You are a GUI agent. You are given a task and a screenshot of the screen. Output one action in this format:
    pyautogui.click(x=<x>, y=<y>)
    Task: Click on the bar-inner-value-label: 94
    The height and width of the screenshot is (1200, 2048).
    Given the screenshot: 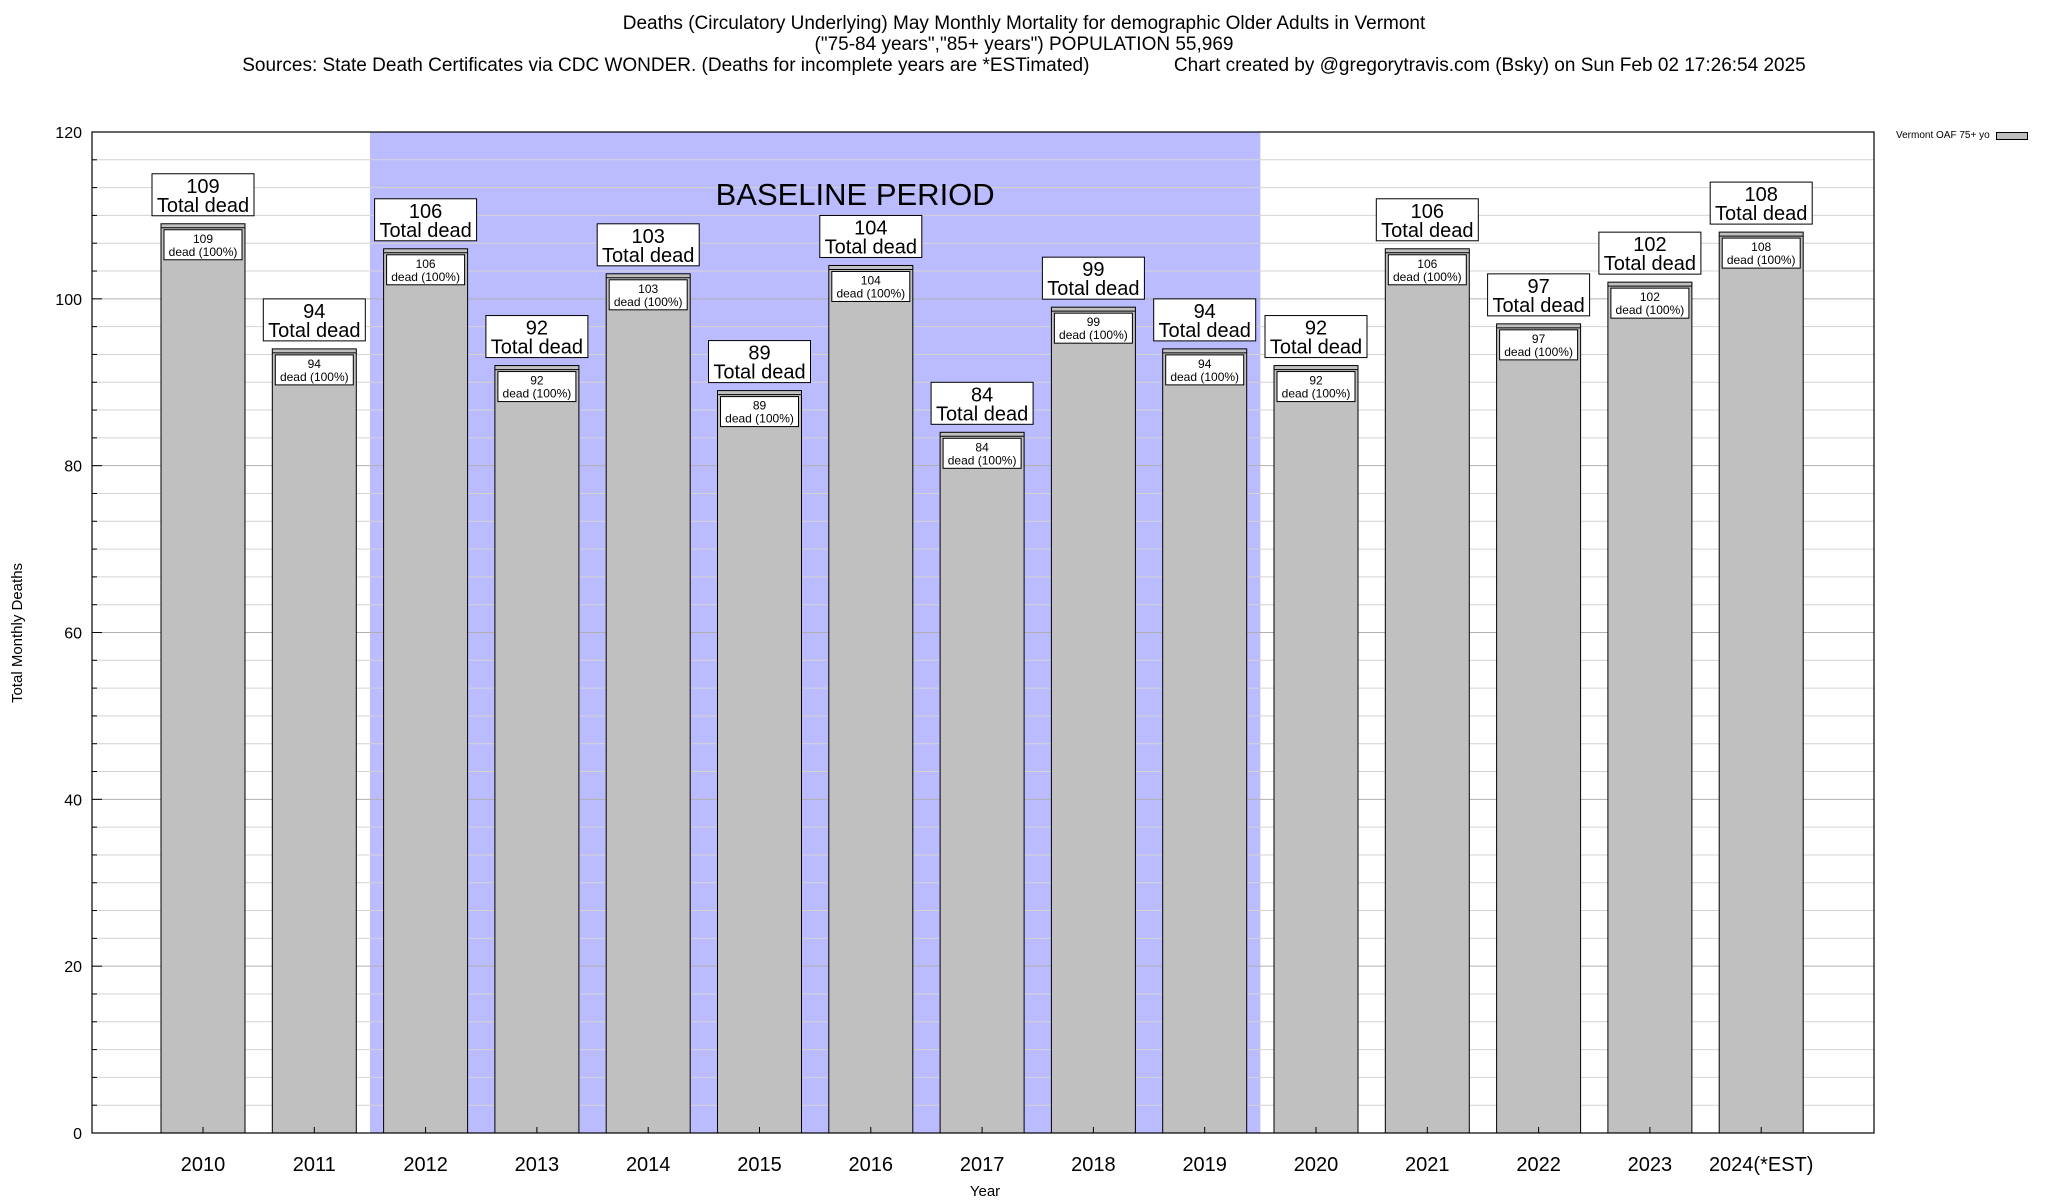 What is the action you would take?
    pyautogui.click(x=315, y=364)
    